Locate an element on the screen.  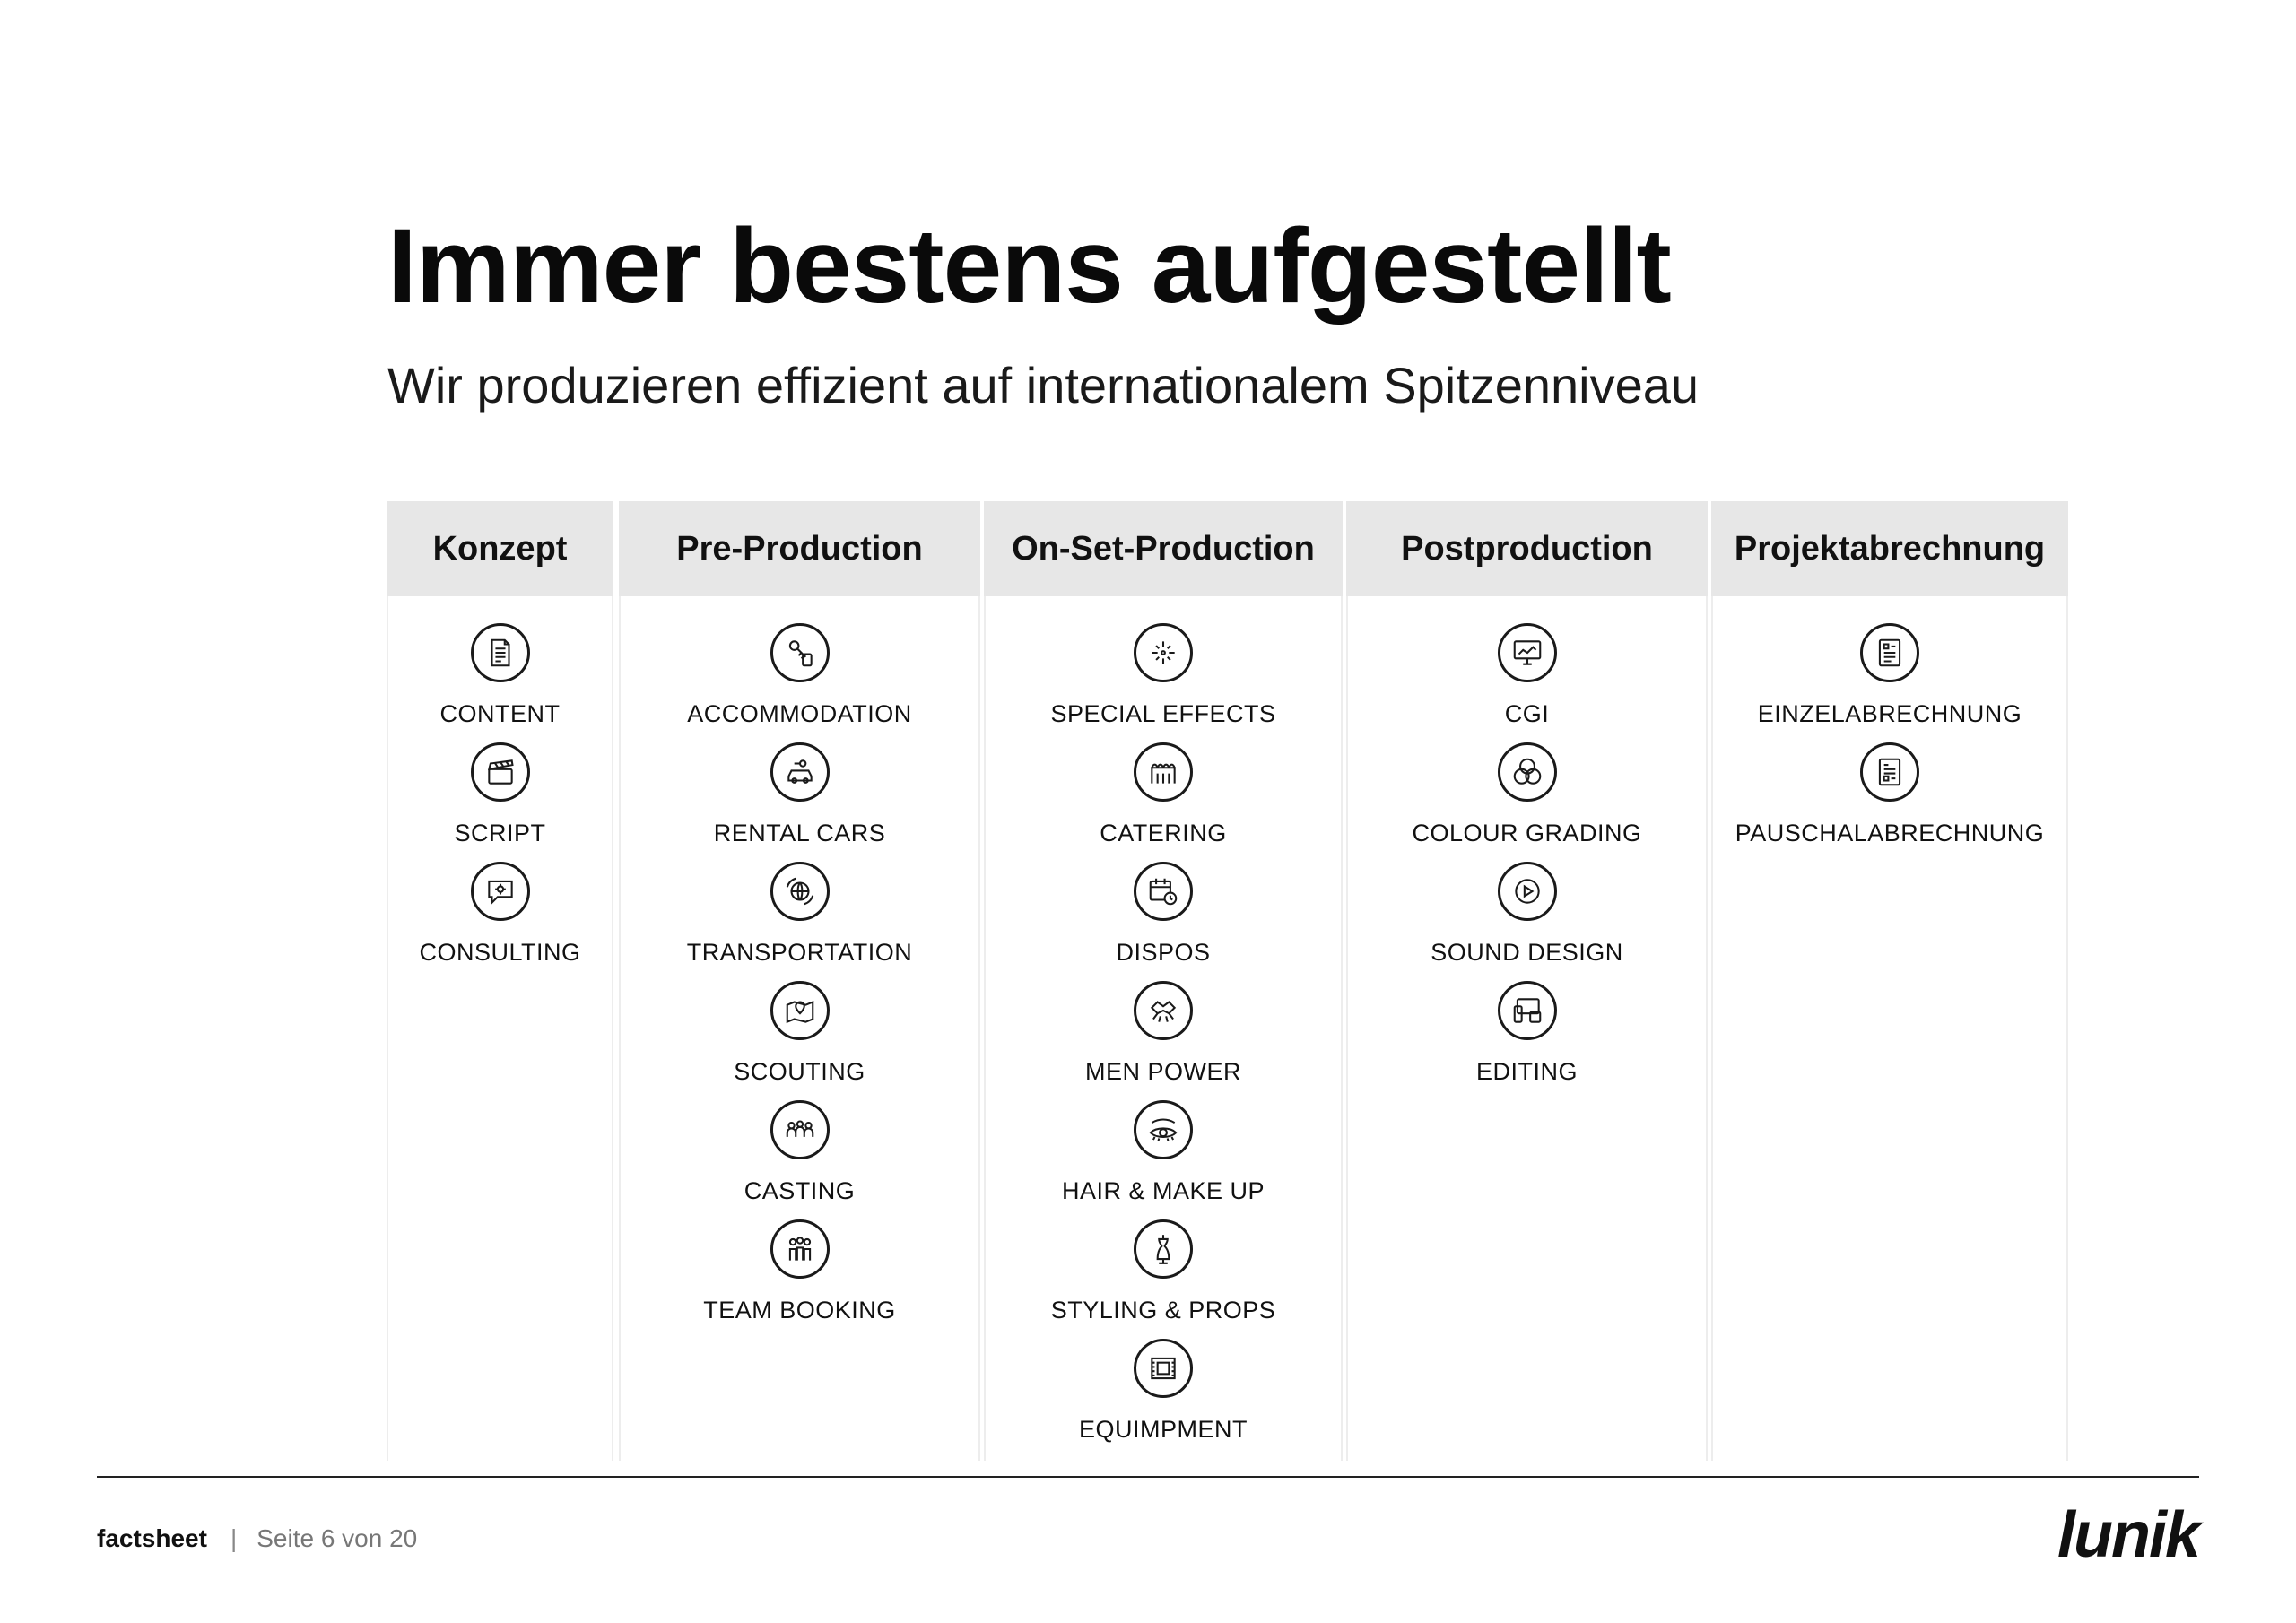
list-item: TEAM BOOKING is located at coordinates (799, 1273).